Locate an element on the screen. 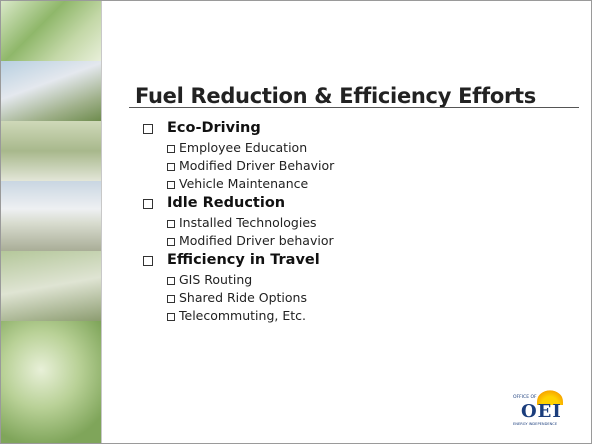 The width and height of the screenshot is (592, 444). item-text: GIS Routing is located at coordinates (216, 279).